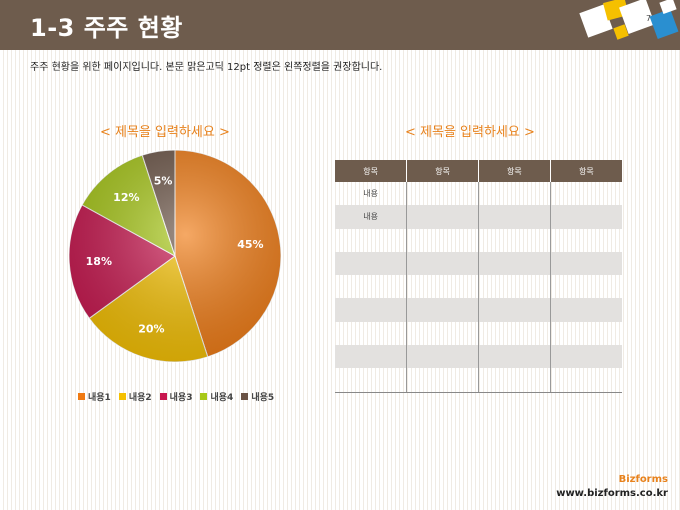  Describe the element at coordinates (340, 25) in the screenshot. I see `header-bar: 1-3 주주 현황 7` at that location.